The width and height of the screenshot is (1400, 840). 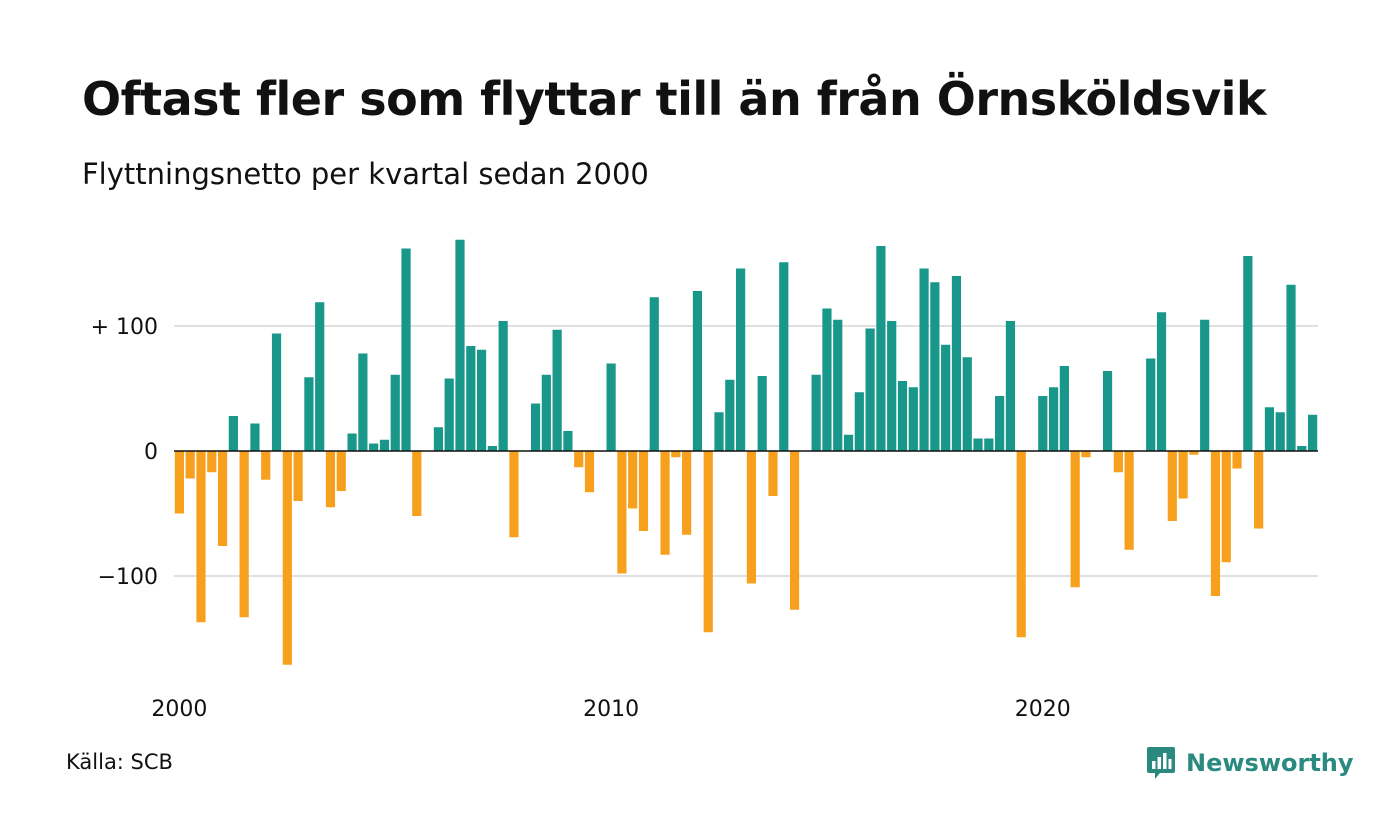 What do you see at coordinates (503, 386) in the screenshot?
I see `bar-2007K3` at bounding box center [503, 386].